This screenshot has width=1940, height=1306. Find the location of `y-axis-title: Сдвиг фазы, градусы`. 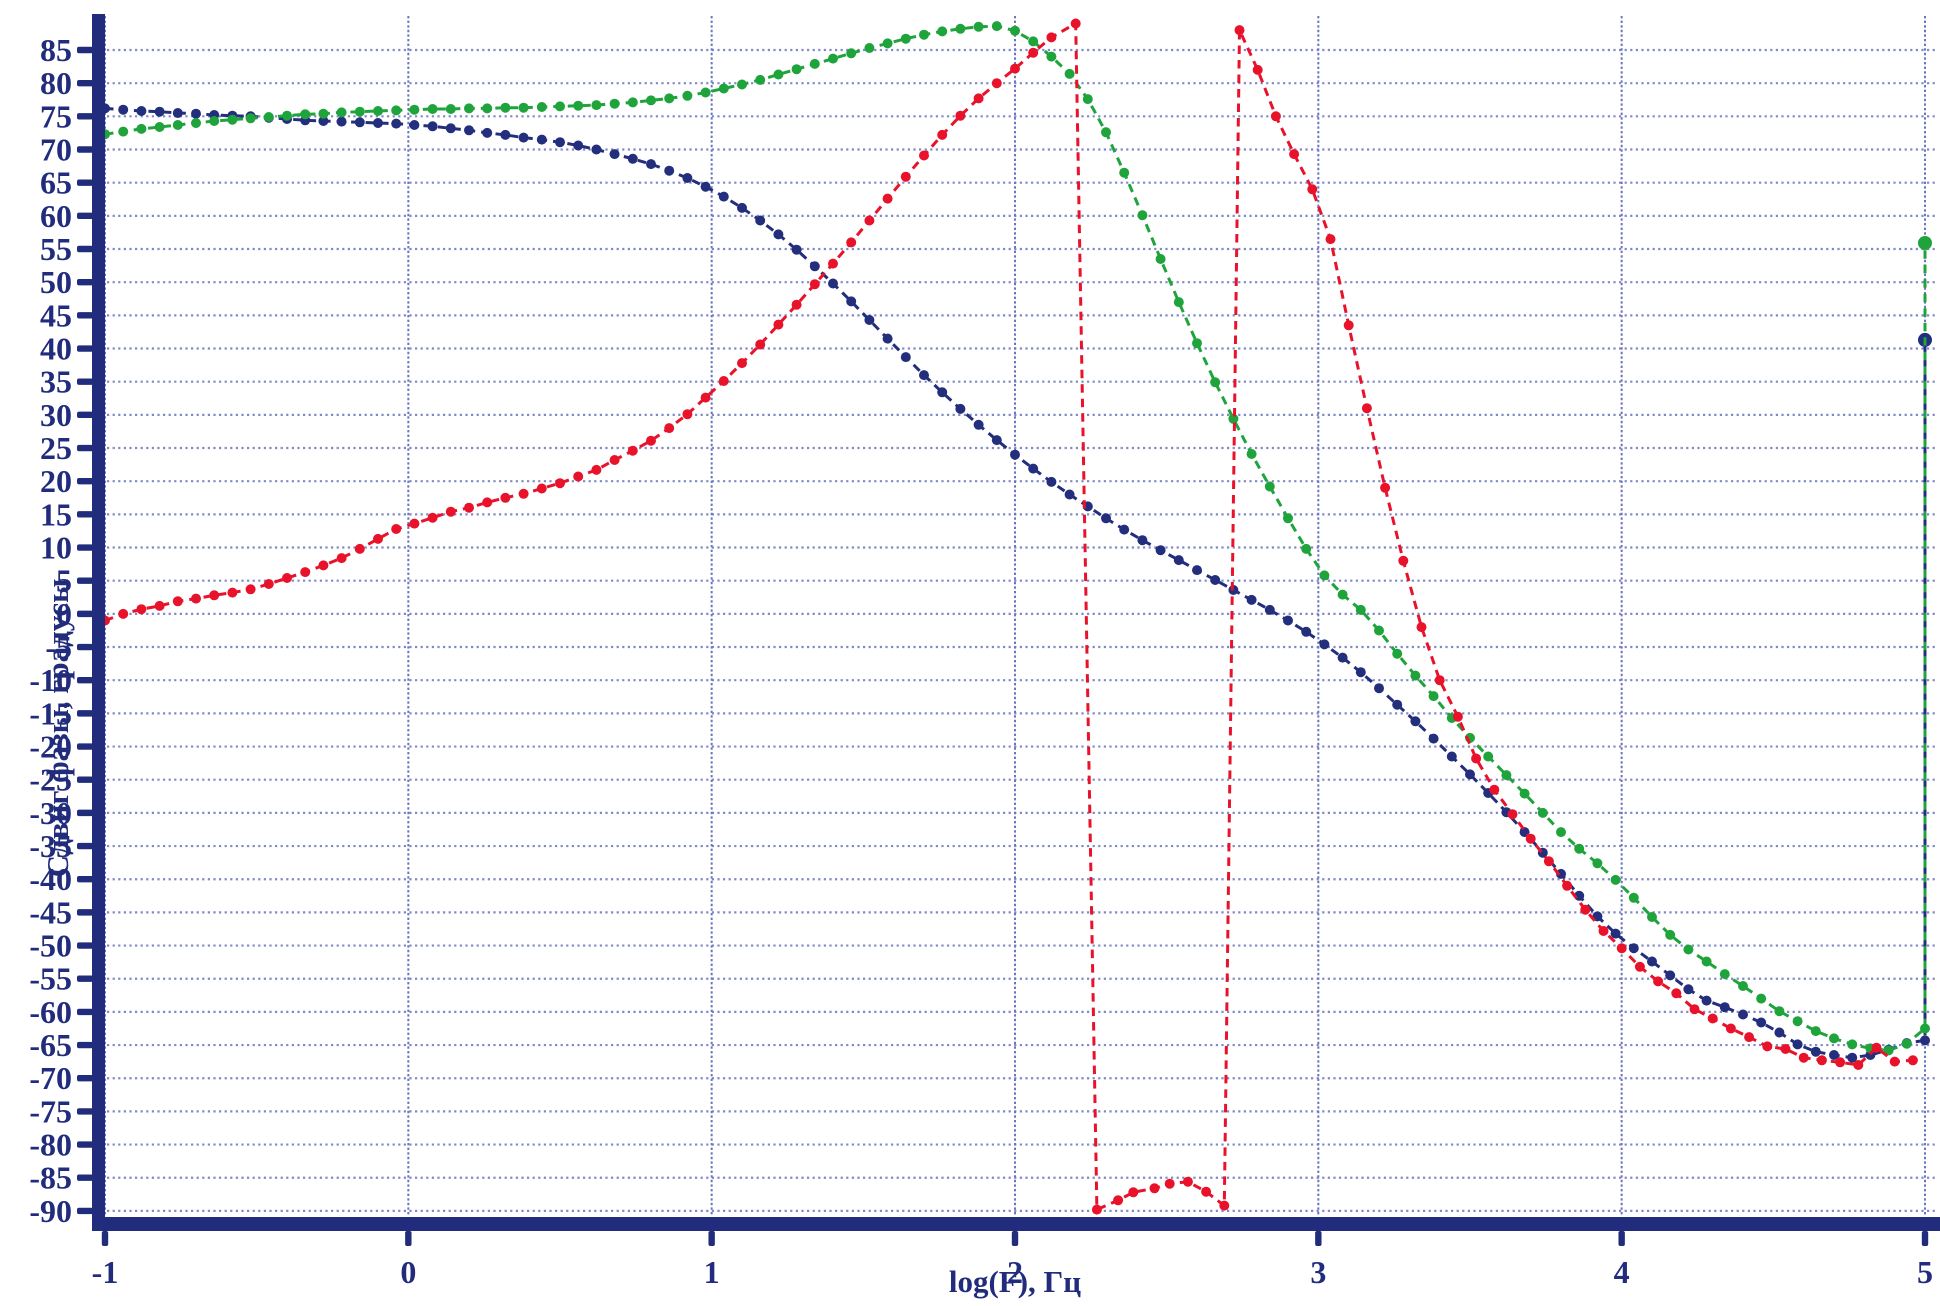

y-axis-title: Сдвиг фазы, градусы is located at coordinates (57, 728).